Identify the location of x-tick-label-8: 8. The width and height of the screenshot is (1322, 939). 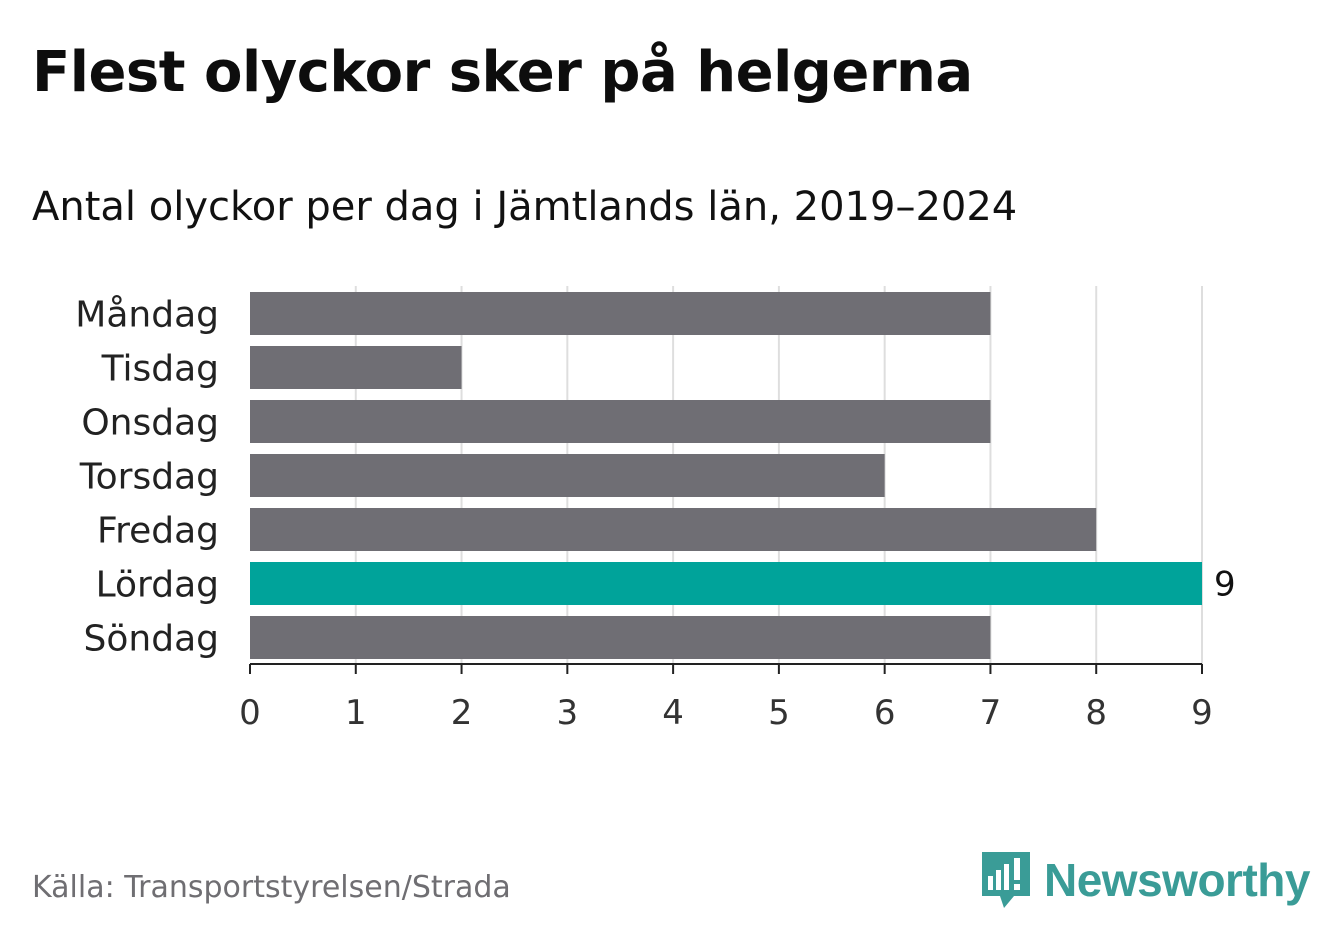
(1096, 713).